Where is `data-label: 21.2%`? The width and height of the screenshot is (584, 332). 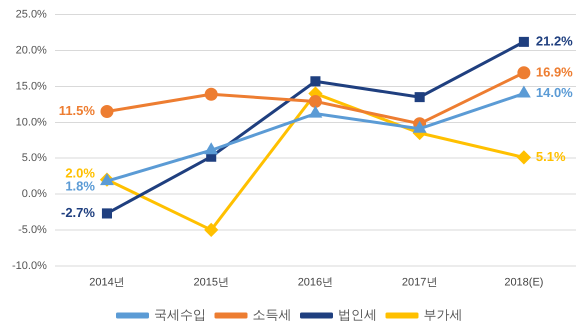
data-label: 21.2% is located at coordinates (555, 40).